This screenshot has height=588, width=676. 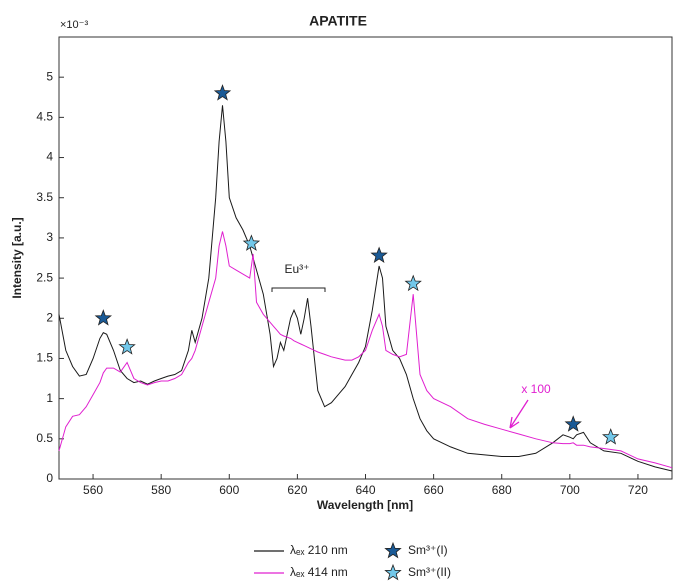 What do you see at coordinates (44, 117) in the screenshot?
I see `y-tick-label: 4.5` at bounding box center [44, 117].